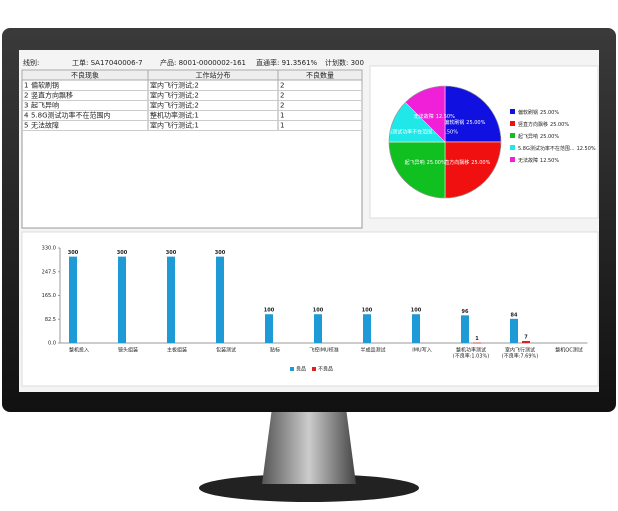  I want to click on legend-name: 无法故障, so click(528, 160).